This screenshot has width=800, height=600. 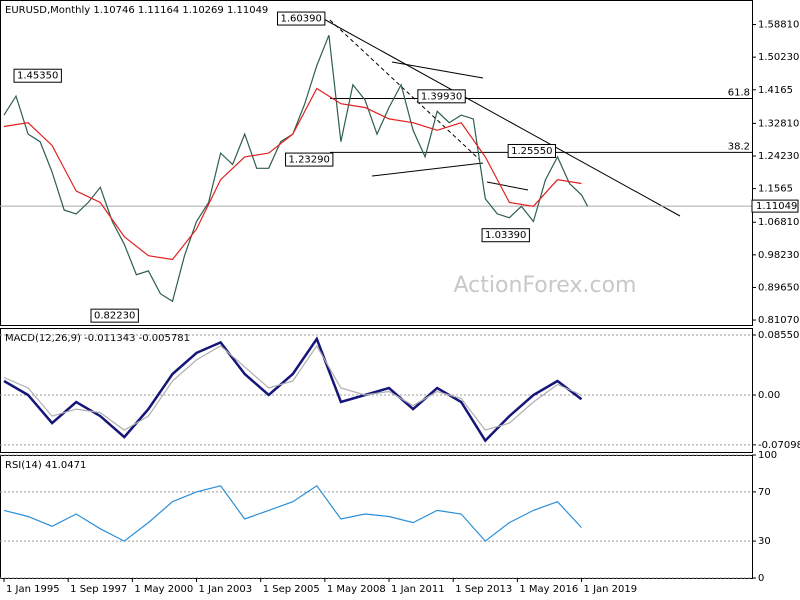 What do you see at coordinates (764, 492) in the screenshot?
I see `y-tick-label: 70` at bounding box center [764, 492].